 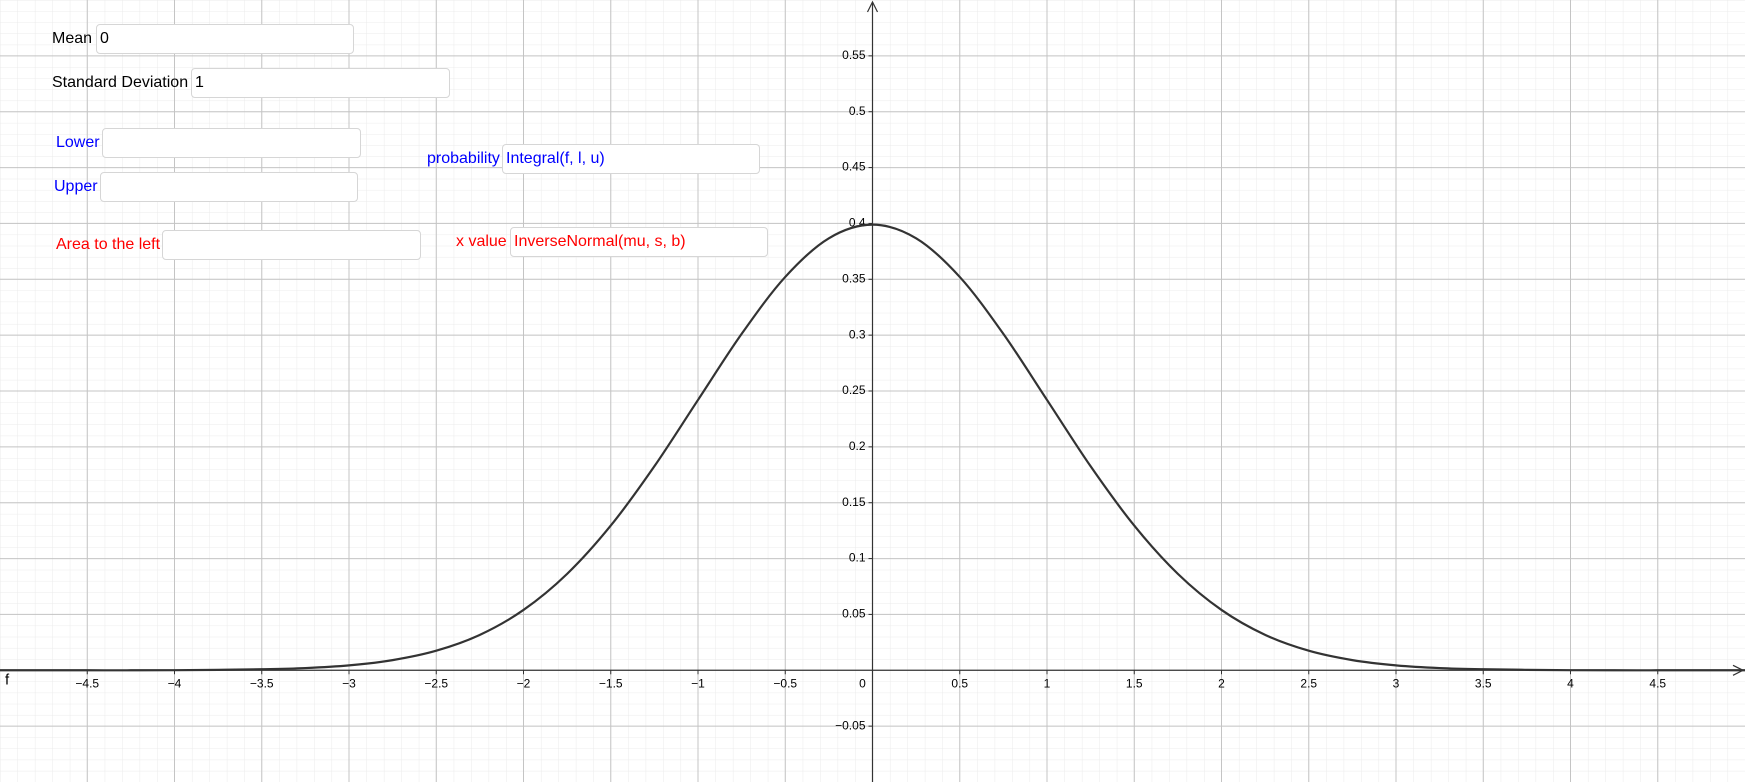 I want to click on y-tick-label: 0.35, so click(x=854, y=278).